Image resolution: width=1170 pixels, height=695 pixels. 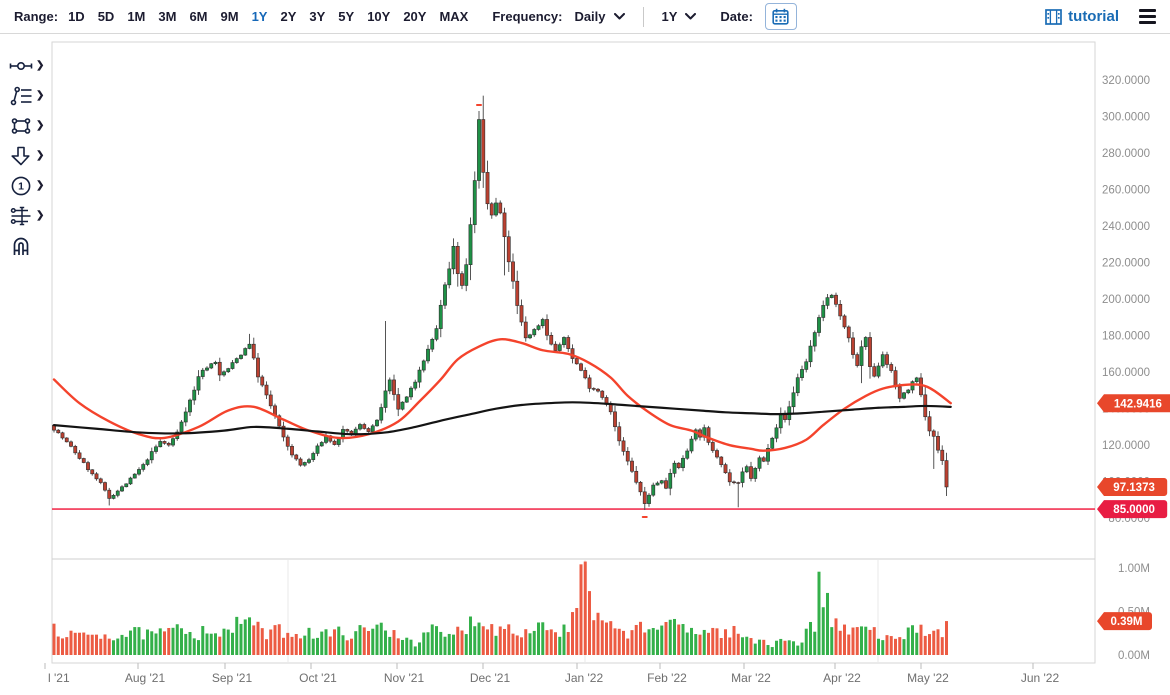 I want to click on svg-text: Dec '21, so click(x=490, y=678).